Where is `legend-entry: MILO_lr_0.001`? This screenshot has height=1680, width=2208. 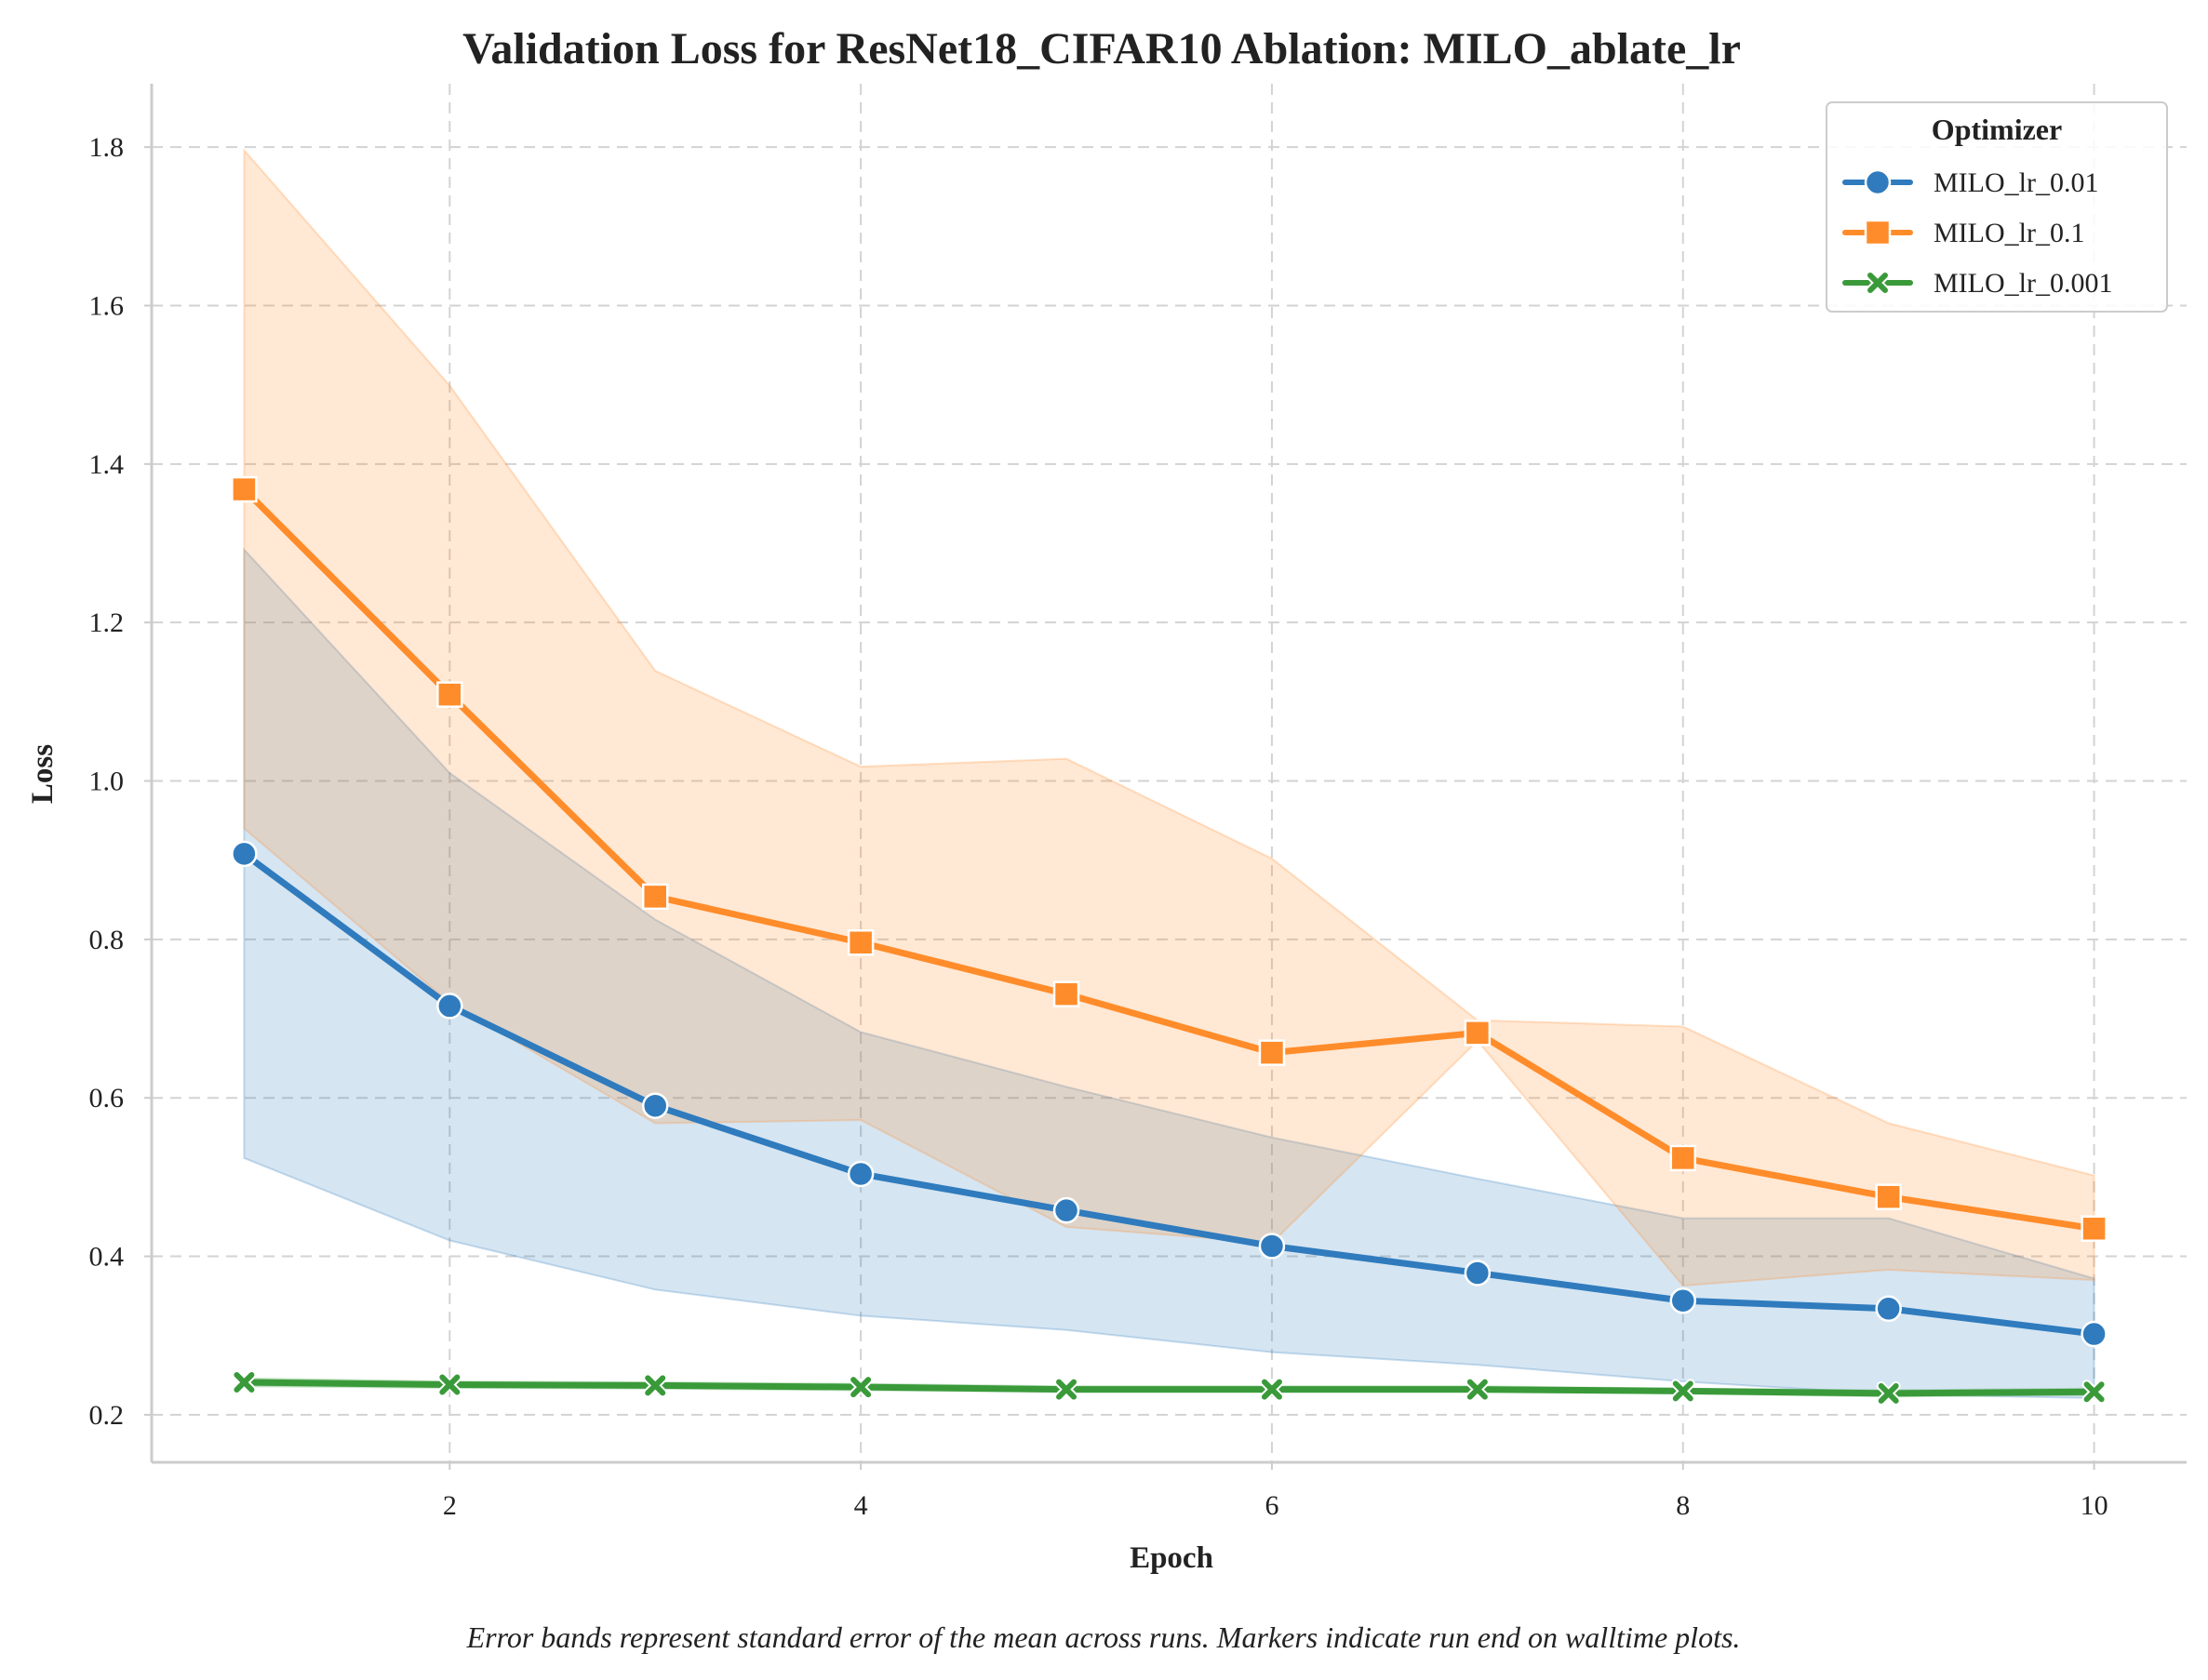
legend-entry: MILO_lr_0.001 is located at coordinates (1977, 283).